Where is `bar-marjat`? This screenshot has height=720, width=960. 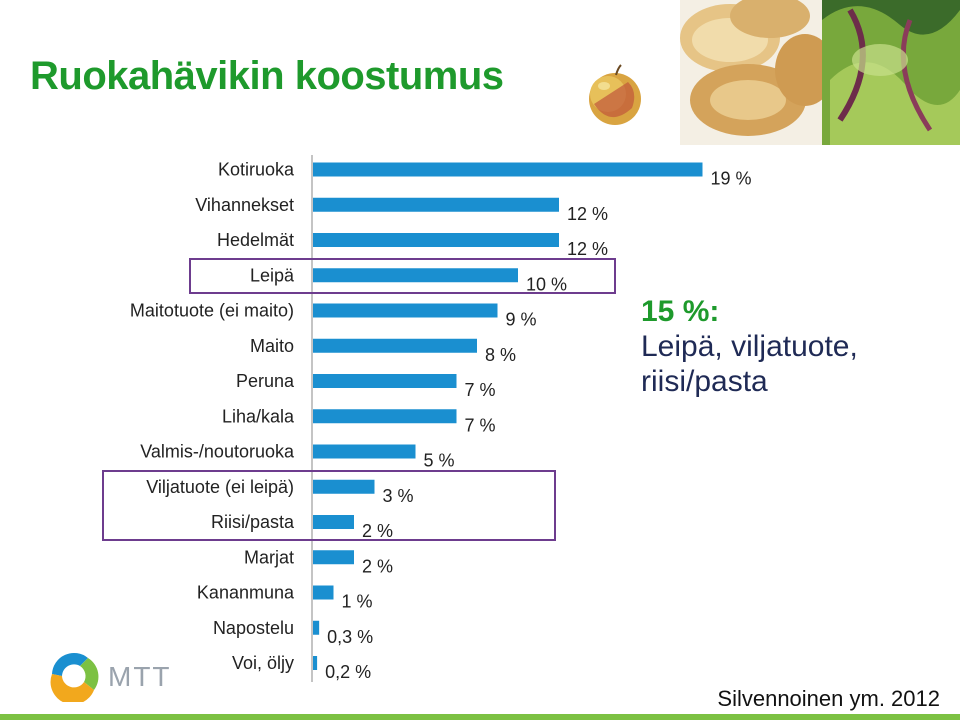
bar-marjat is located at coordinates (333, 557).